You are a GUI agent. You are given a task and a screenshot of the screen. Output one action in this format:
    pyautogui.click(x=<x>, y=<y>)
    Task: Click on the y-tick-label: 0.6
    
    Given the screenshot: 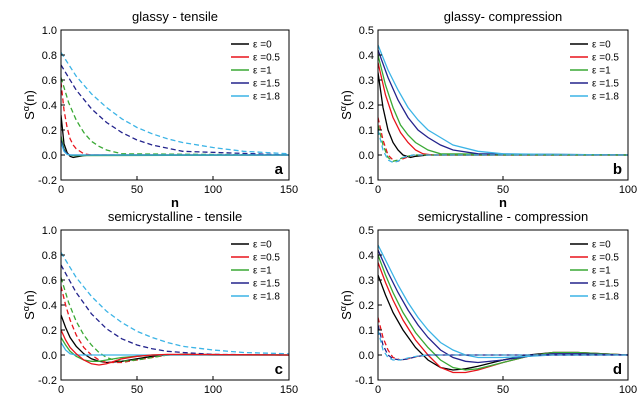 What is the action you would take?
    pyautogui.click(x=49, y=81)
    